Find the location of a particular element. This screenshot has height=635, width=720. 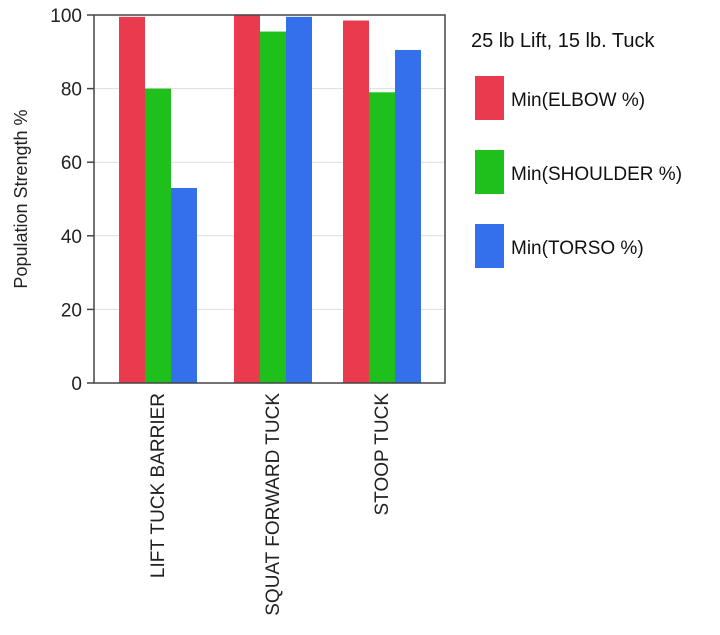

y-tick-label: 60 is located at coordinates (71, 163).